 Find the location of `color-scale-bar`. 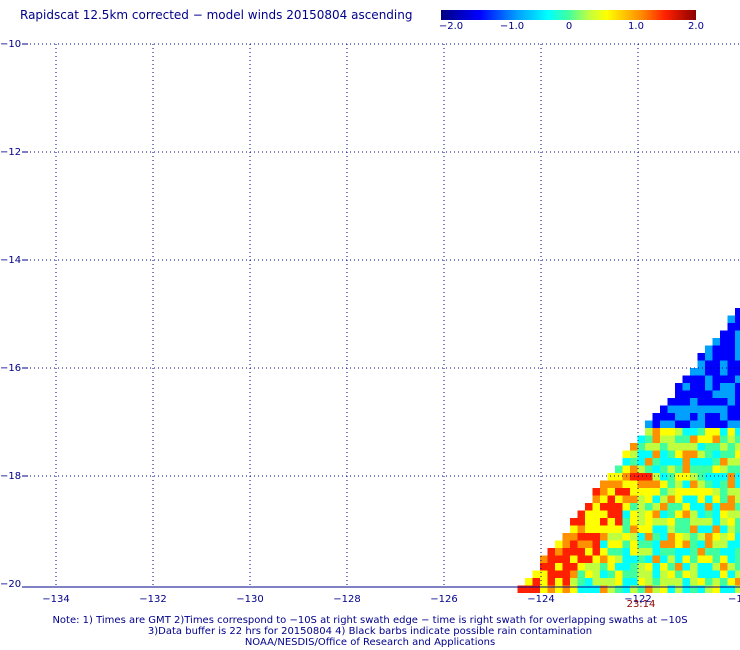

color-scale-bar is located at coordinates (568, 15).